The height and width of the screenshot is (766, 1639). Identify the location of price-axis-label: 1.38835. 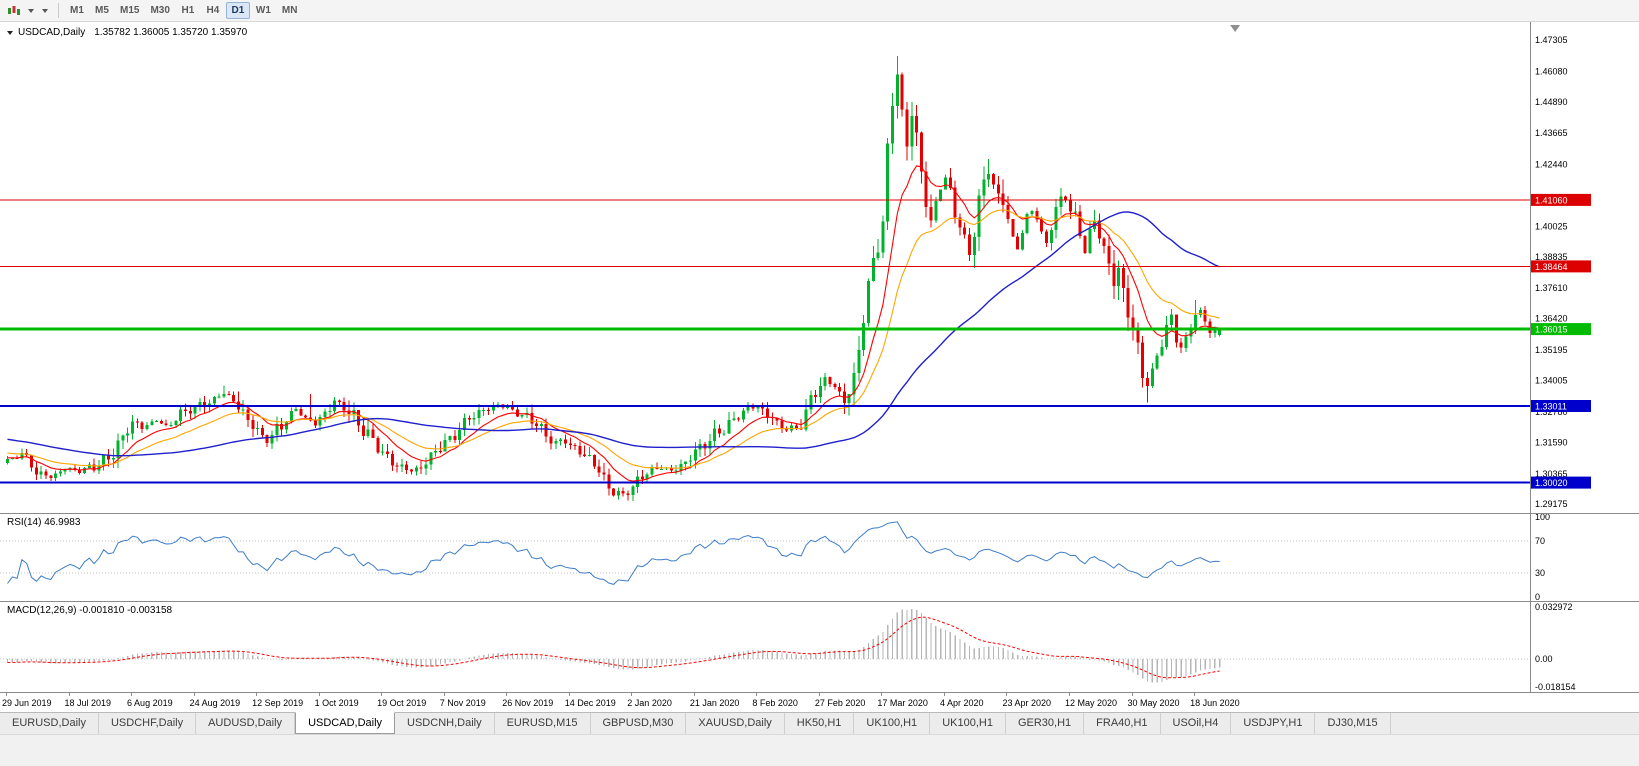
(1551, 257).